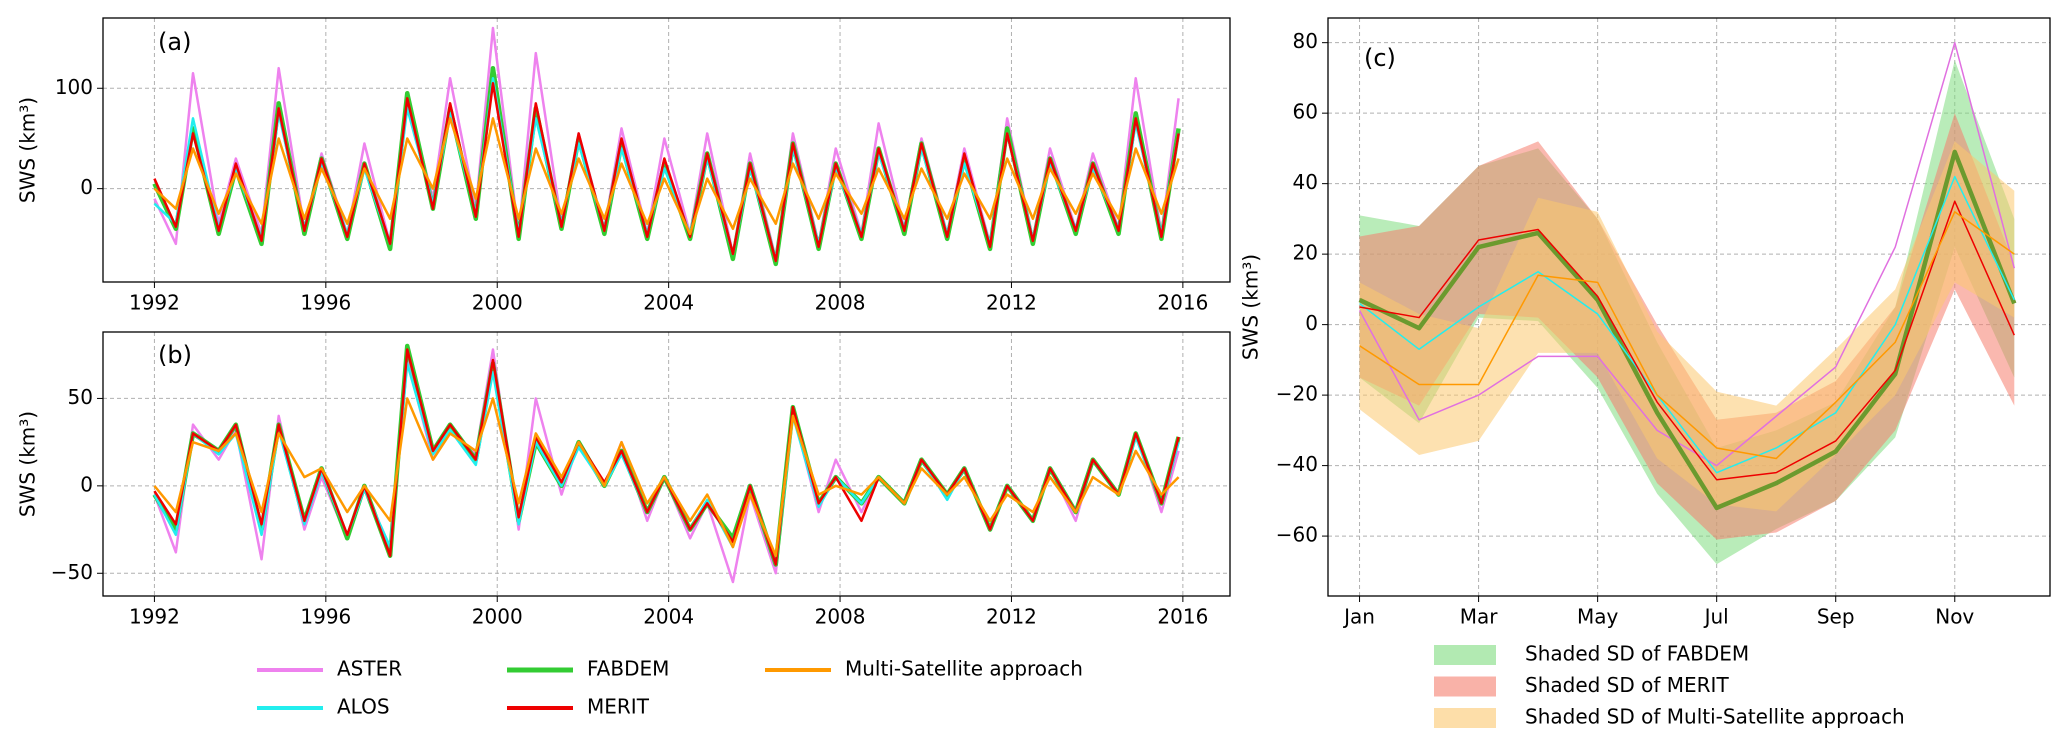 Image resolution: width=2067 pixels, height=749 pixels. I want to click on legend-label: Shaded SD of Multi-Satellite approach, so click(1715, 717).